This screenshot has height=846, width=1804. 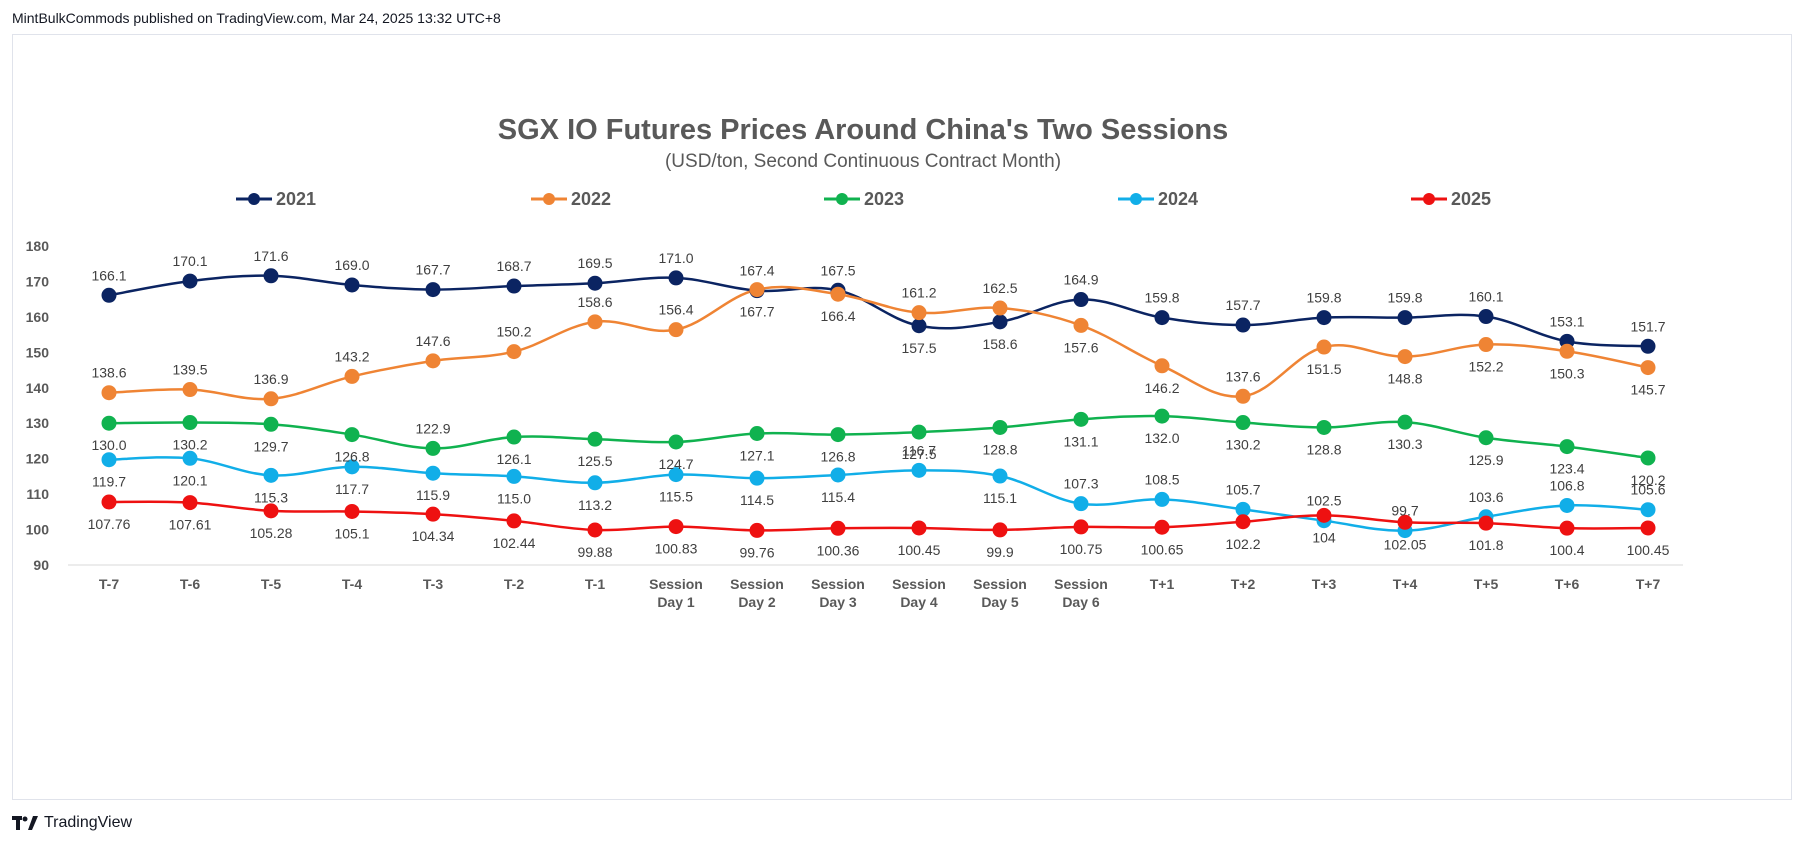 What do you see at coordinates (1471, 199) in the screenshot?
I see `legend-label: 2025` at bounding box center [1471, 199].